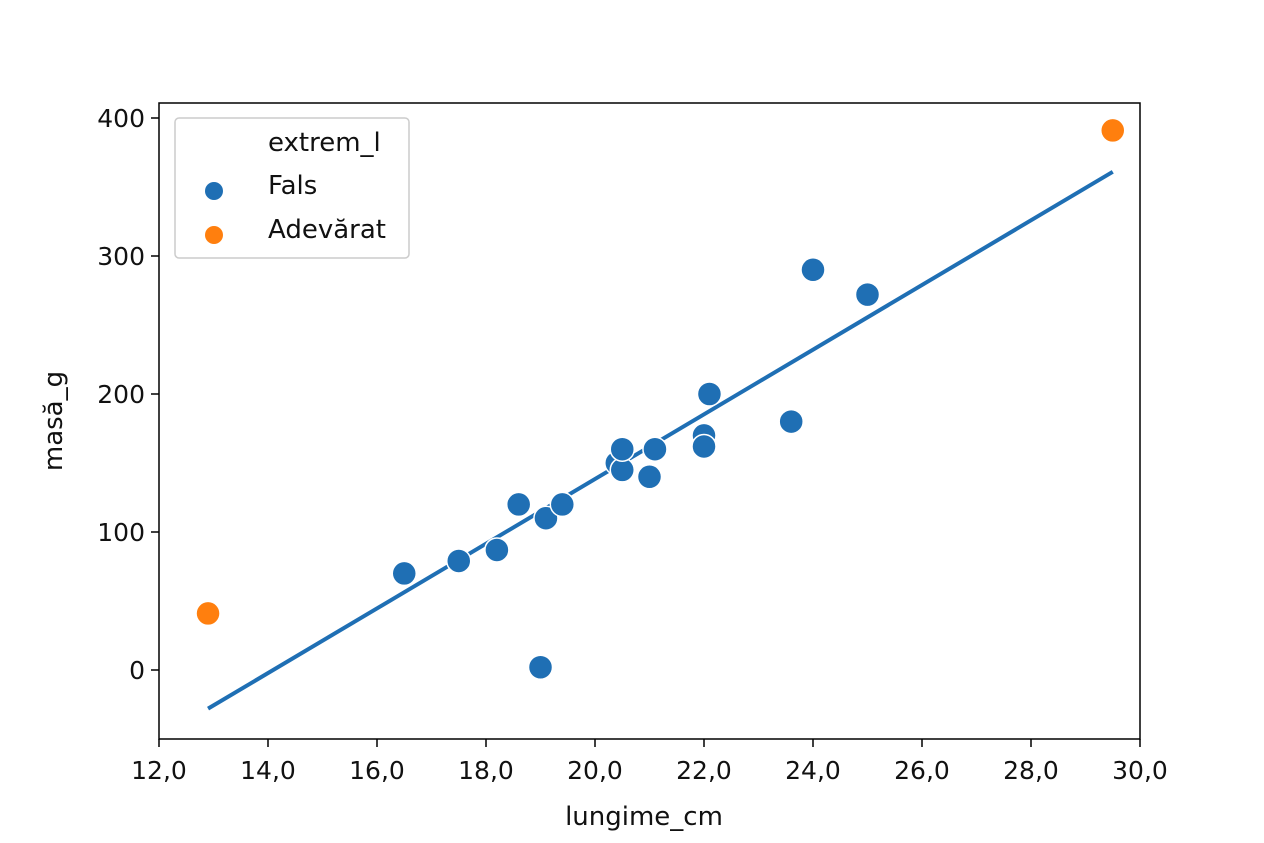 Image resolution: width=1264 pixels, height=843 pixels. I want to click on y-tick-label: 0, so click(137, 670).